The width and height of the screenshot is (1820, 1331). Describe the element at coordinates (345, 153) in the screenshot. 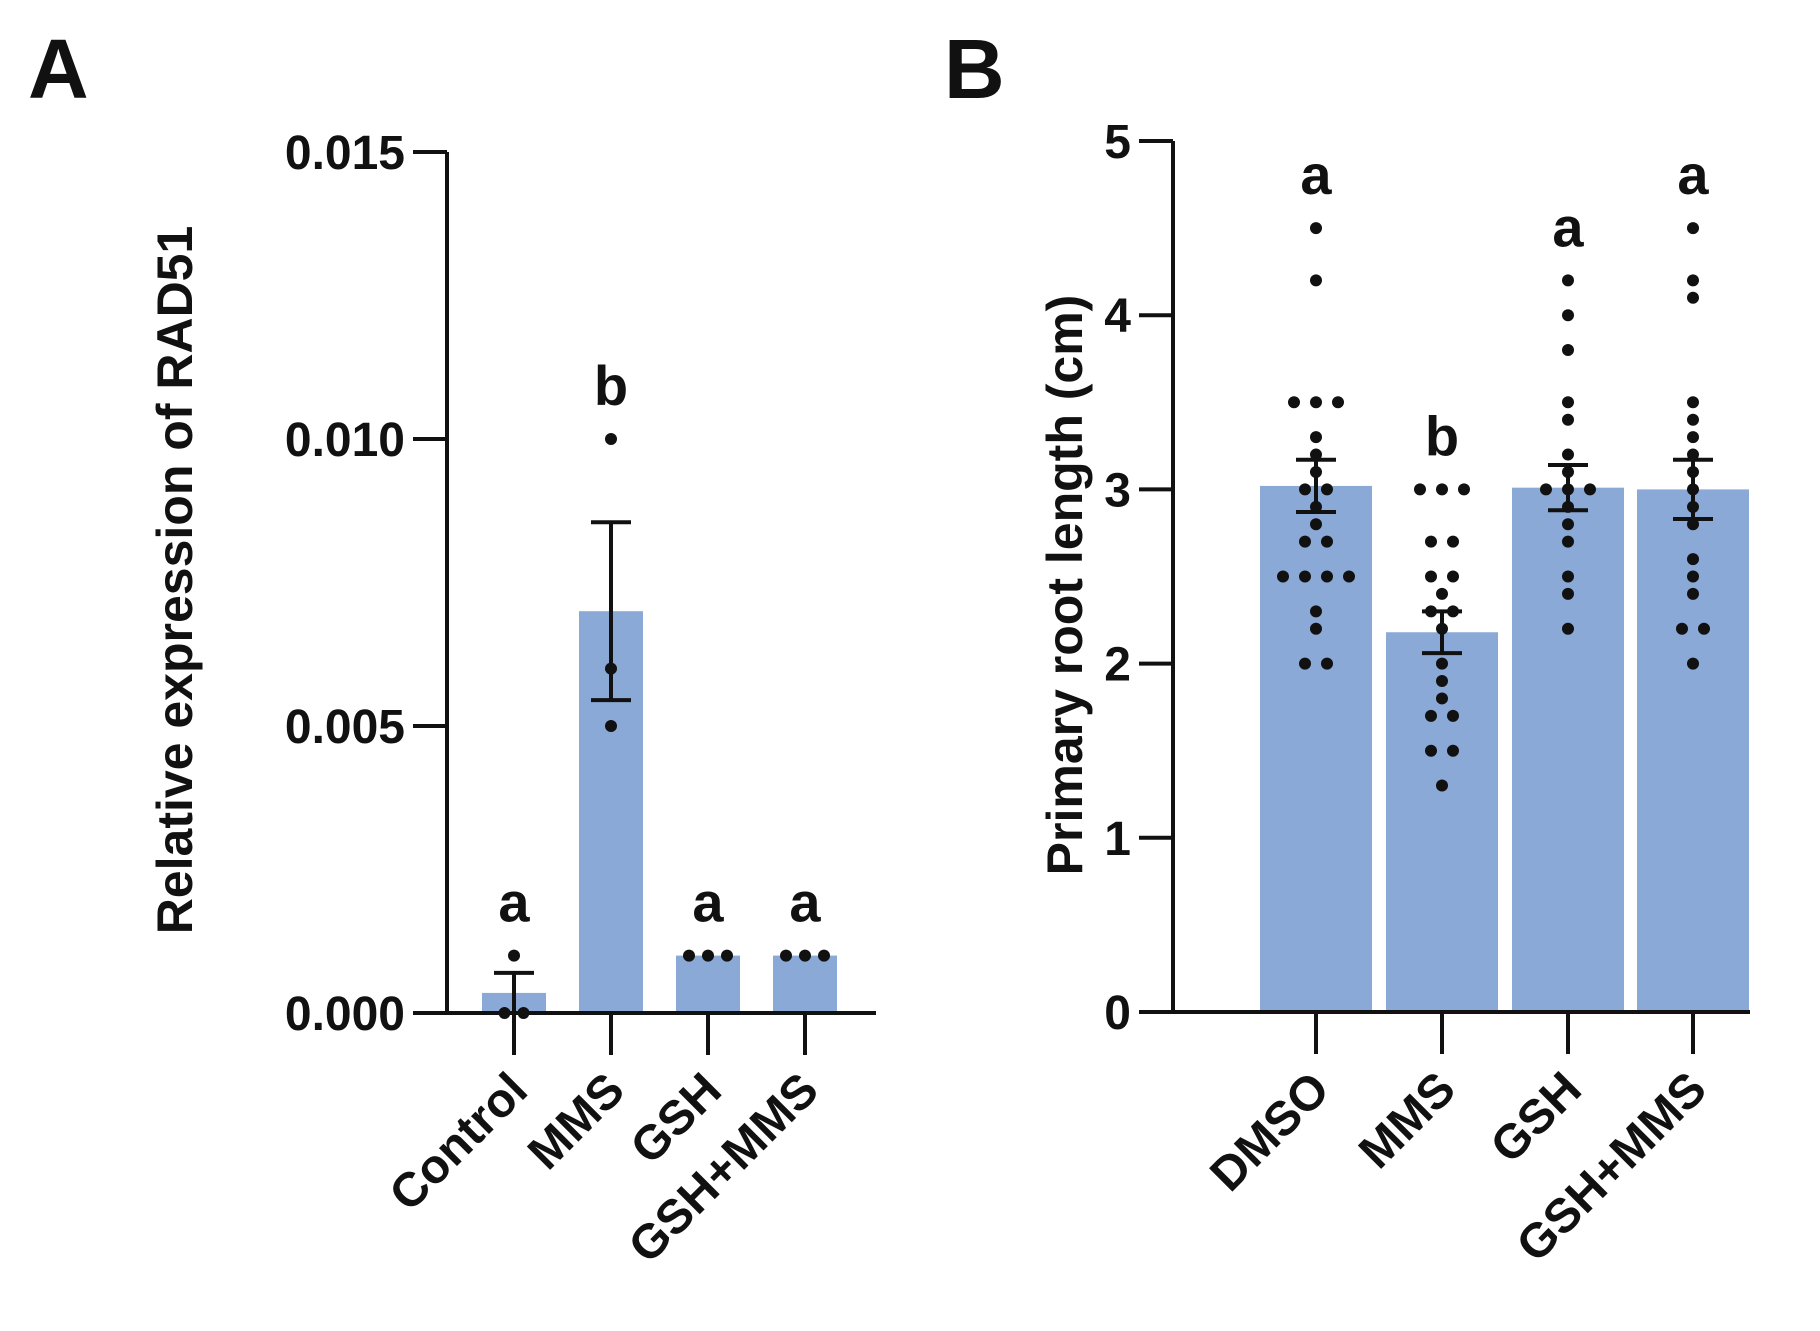

I see `panel-a-y-tick-label: 0.015` at that location.